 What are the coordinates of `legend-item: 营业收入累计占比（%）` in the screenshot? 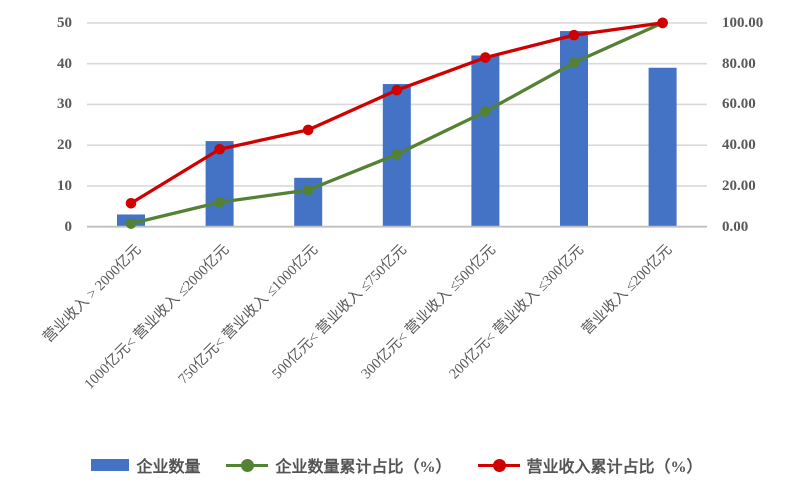 It's located at (590, 465).